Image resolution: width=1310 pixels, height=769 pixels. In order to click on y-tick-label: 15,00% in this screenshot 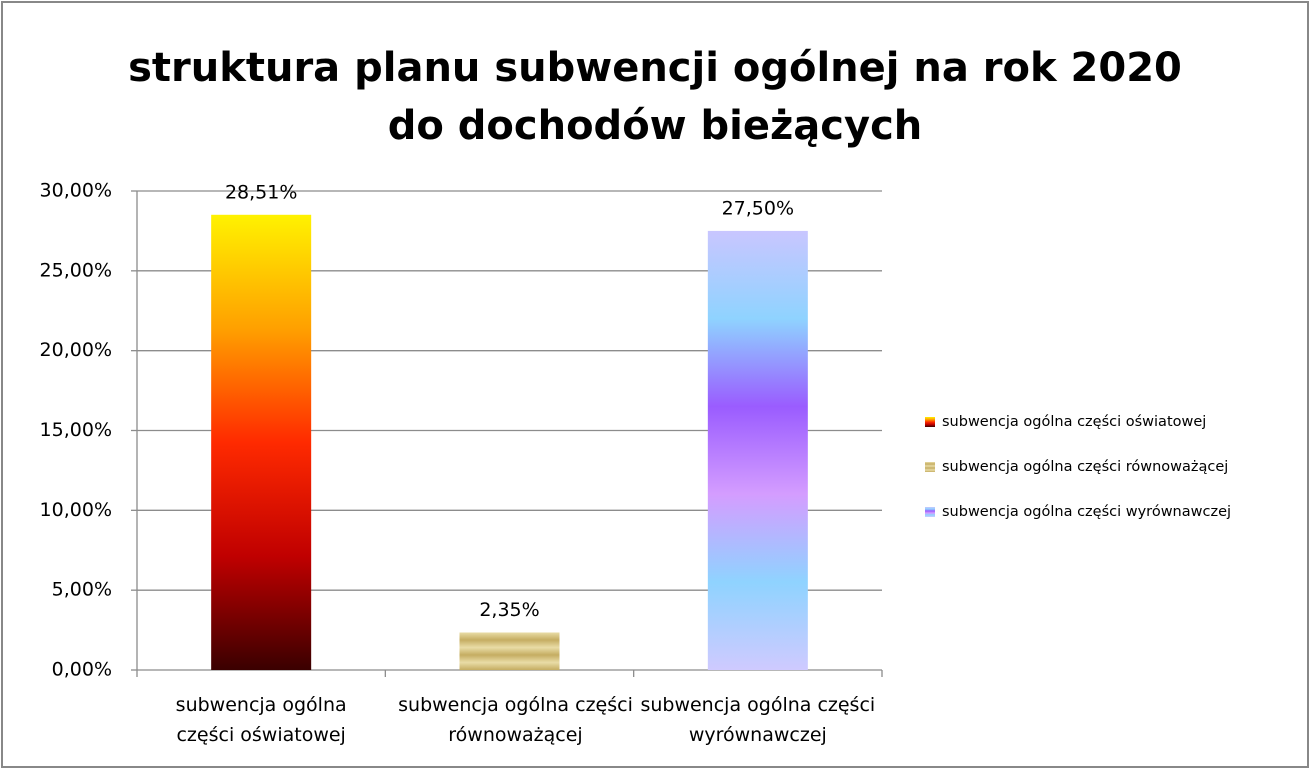, I will do `click(76, 430)`.